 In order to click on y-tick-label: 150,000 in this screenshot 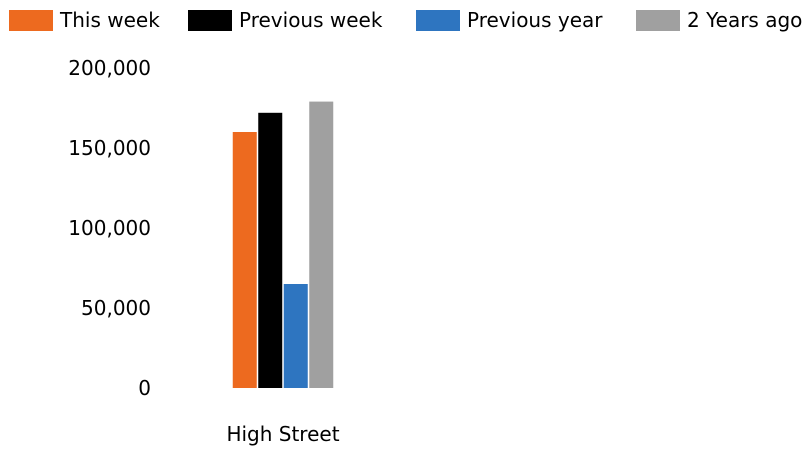, I will do `click(109, 148)`.